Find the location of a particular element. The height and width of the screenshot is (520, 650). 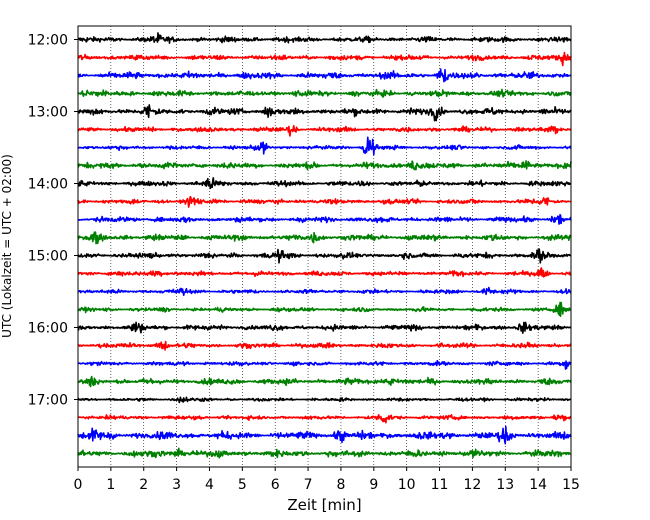

x-tick-label-13: 13 is located at coordinates (505, 485).